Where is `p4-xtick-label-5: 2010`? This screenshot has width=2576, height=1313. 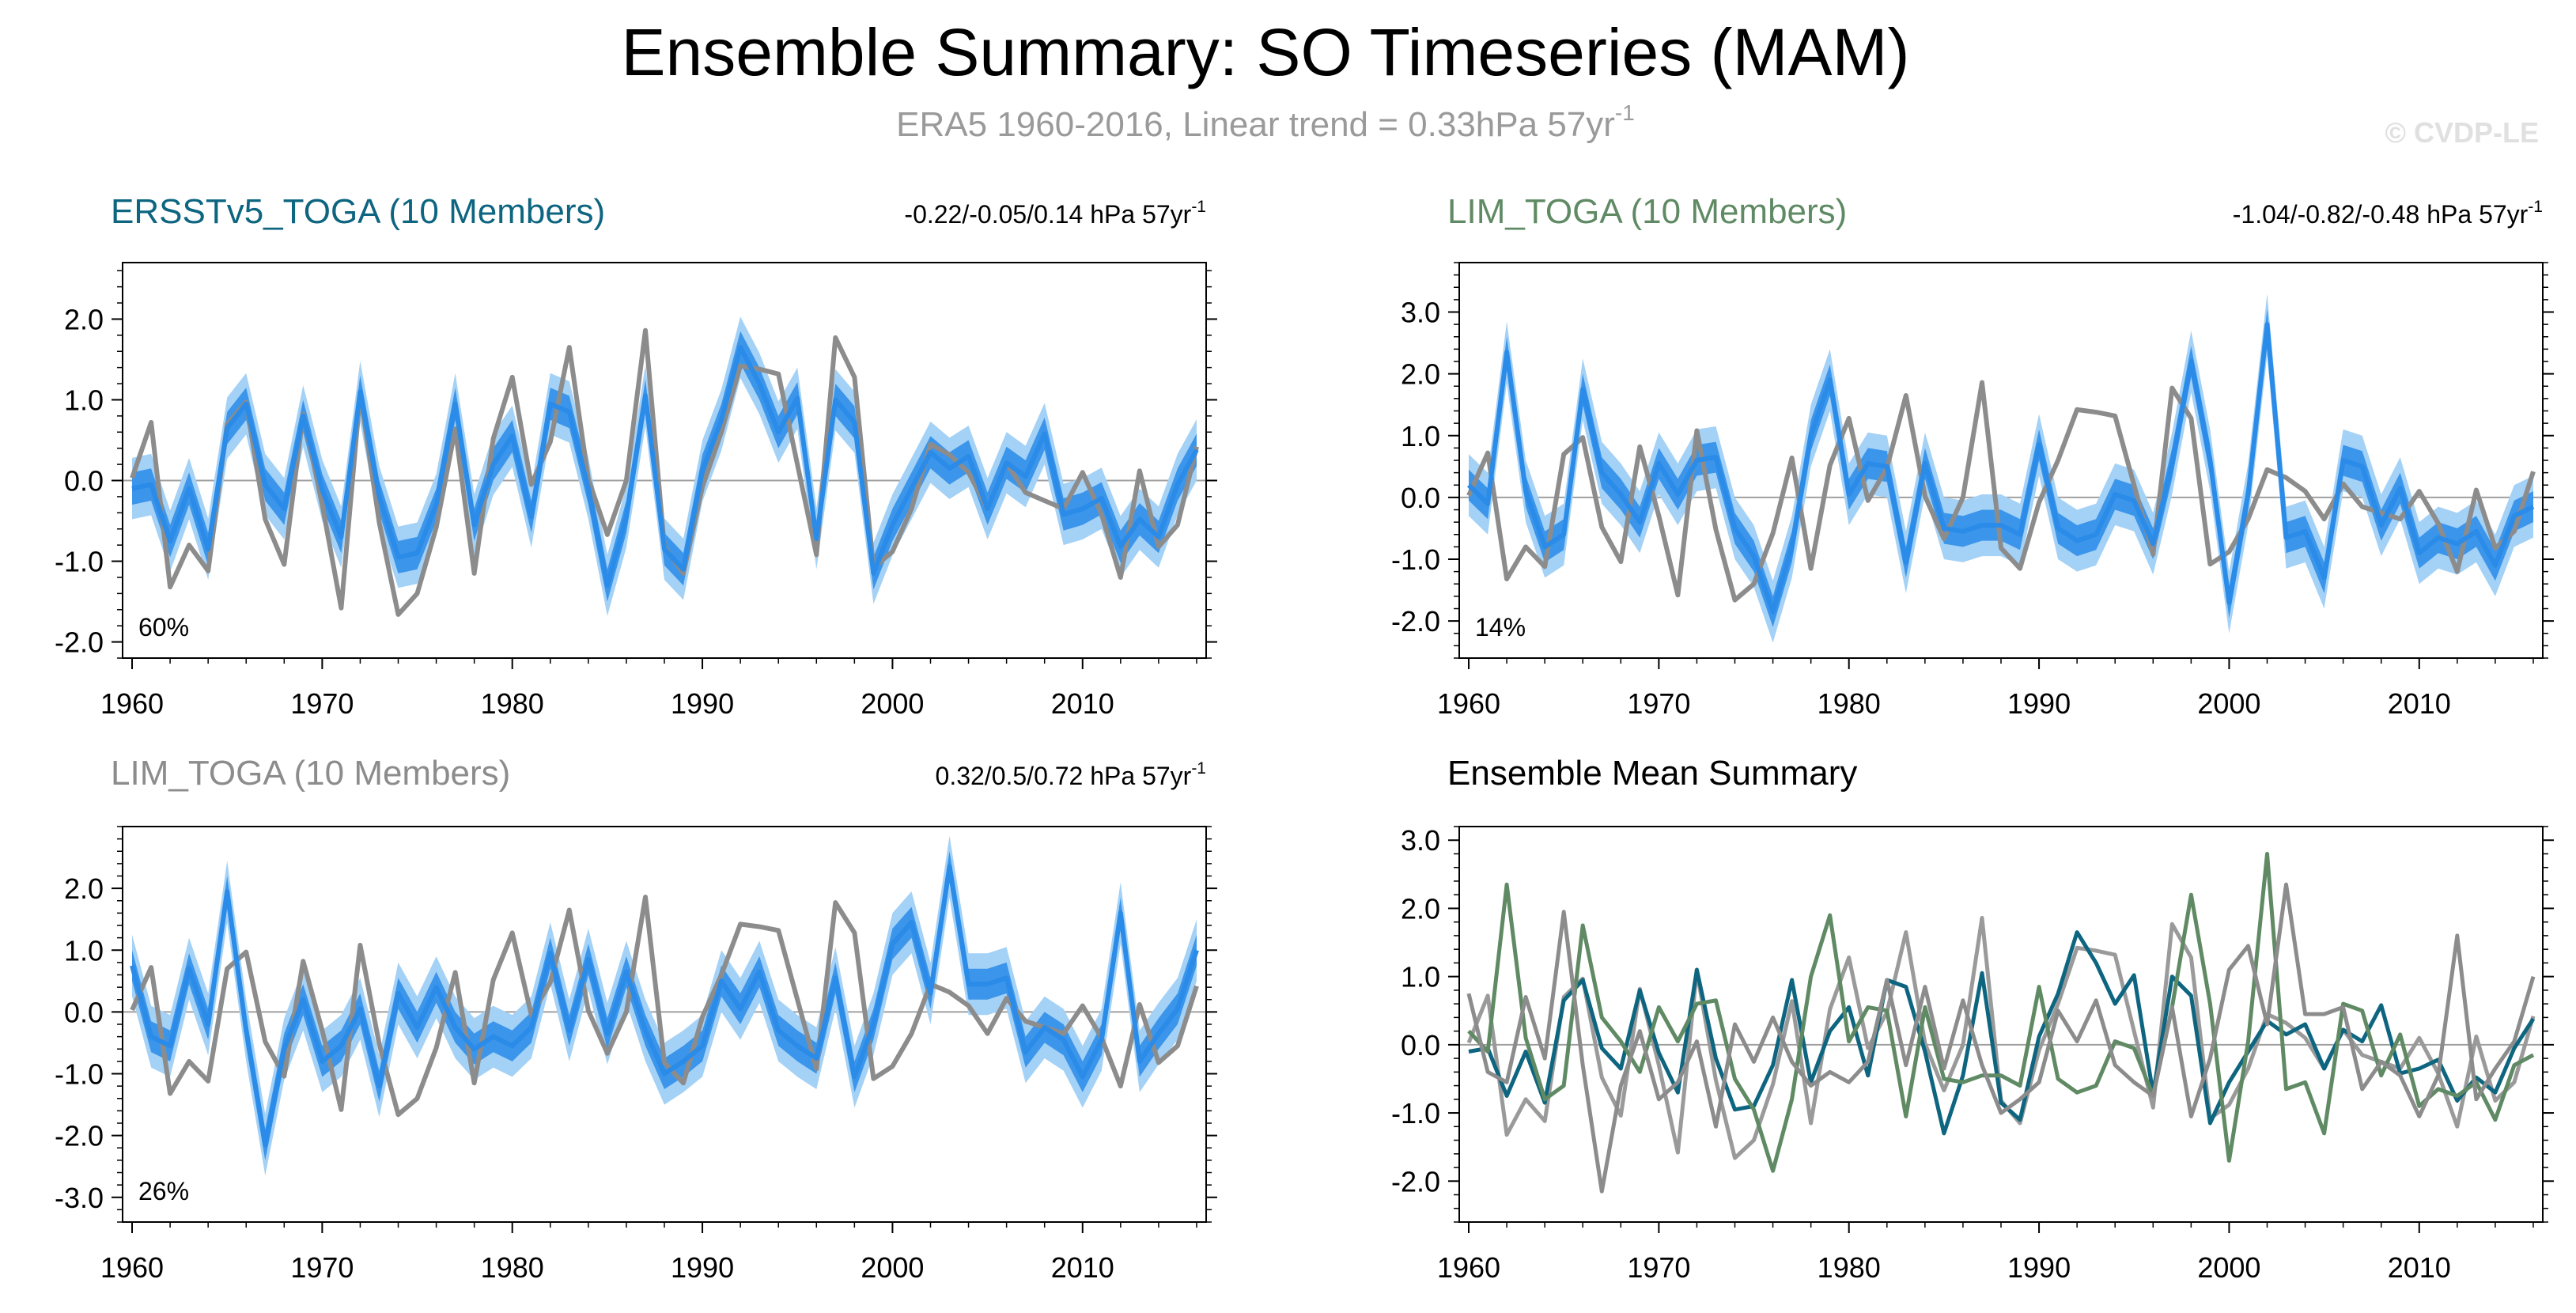 p4-xtick-label-5: 2010 is located at coordinates (2419, 1267).